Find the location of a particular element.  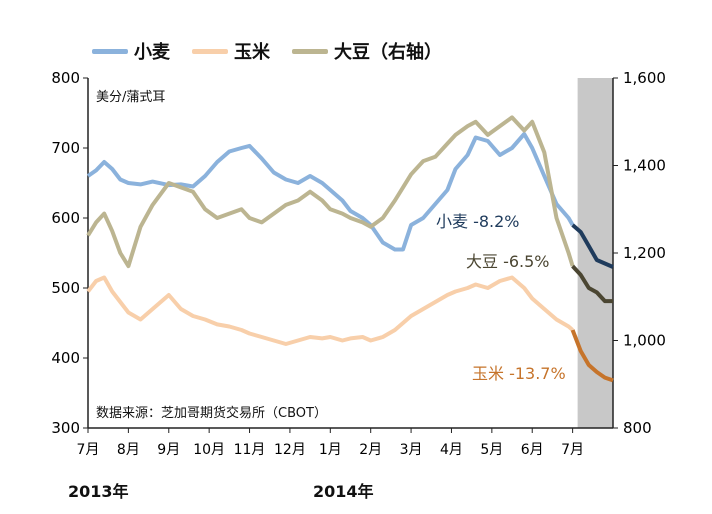

x-tick-label: 10月 is located at coordinates (209, 450).